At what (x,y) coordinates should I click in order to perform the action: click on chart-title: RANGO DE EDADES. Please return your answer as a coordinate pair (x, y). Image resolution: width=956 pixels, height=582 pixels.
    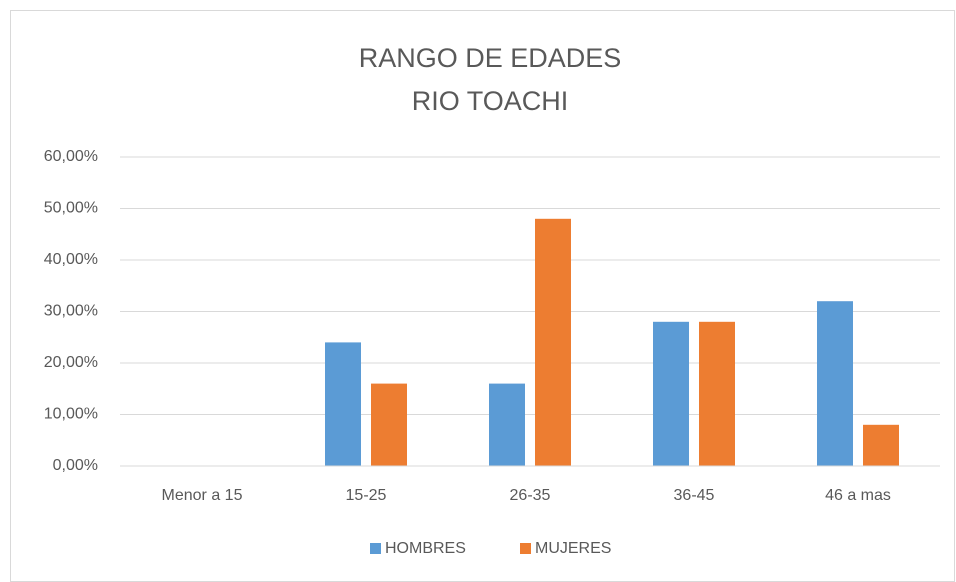
    Looking at the image, I should click on (490, 58).